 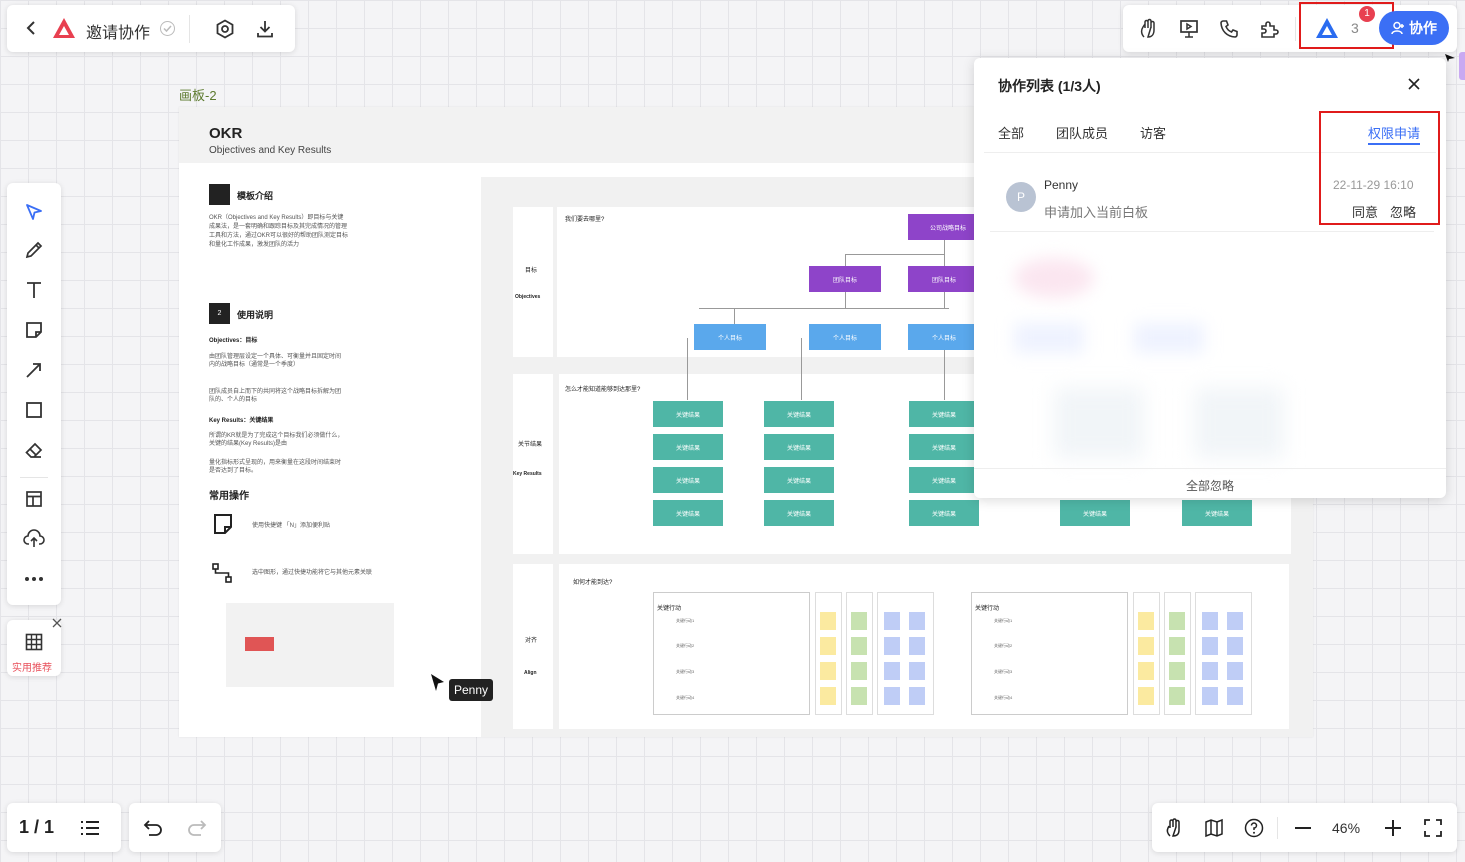 What do you see at coordinates (34, 370) in the screenshot?
I see `connector-tool-icon` at bounding box center [34, 370].